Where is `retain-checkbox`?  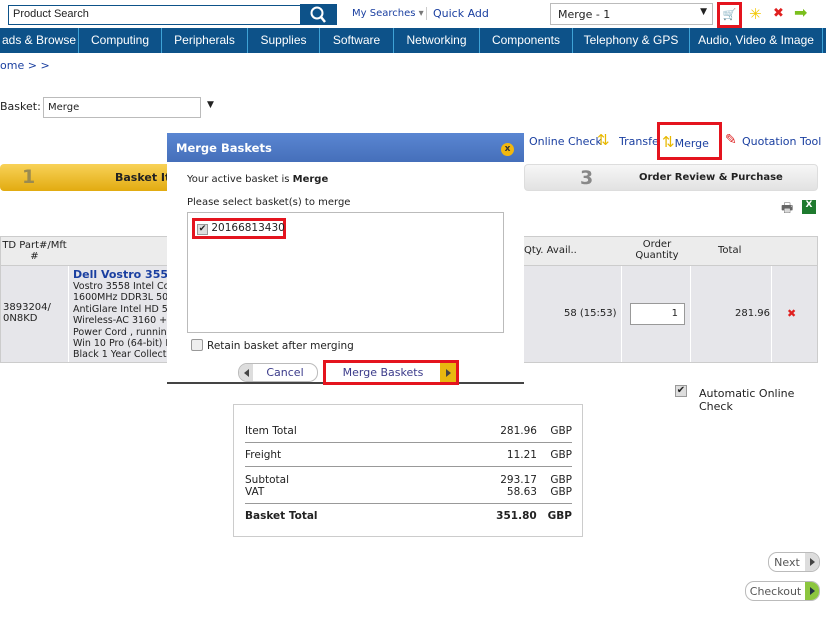
retain-checkbox is located at coordinates (197, 345).